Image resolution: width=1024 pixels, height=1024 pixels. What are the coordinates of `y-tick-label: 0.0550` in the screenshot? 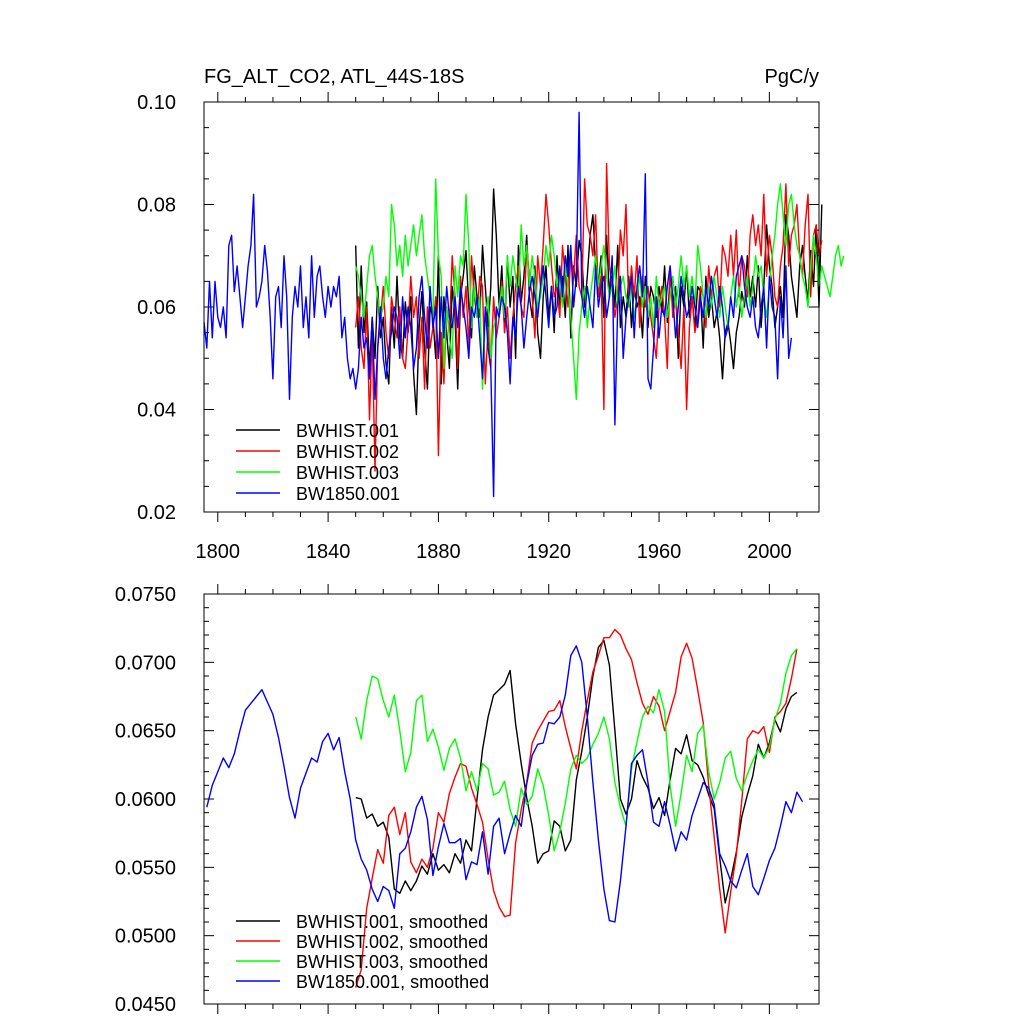 It's located at (145, 868).